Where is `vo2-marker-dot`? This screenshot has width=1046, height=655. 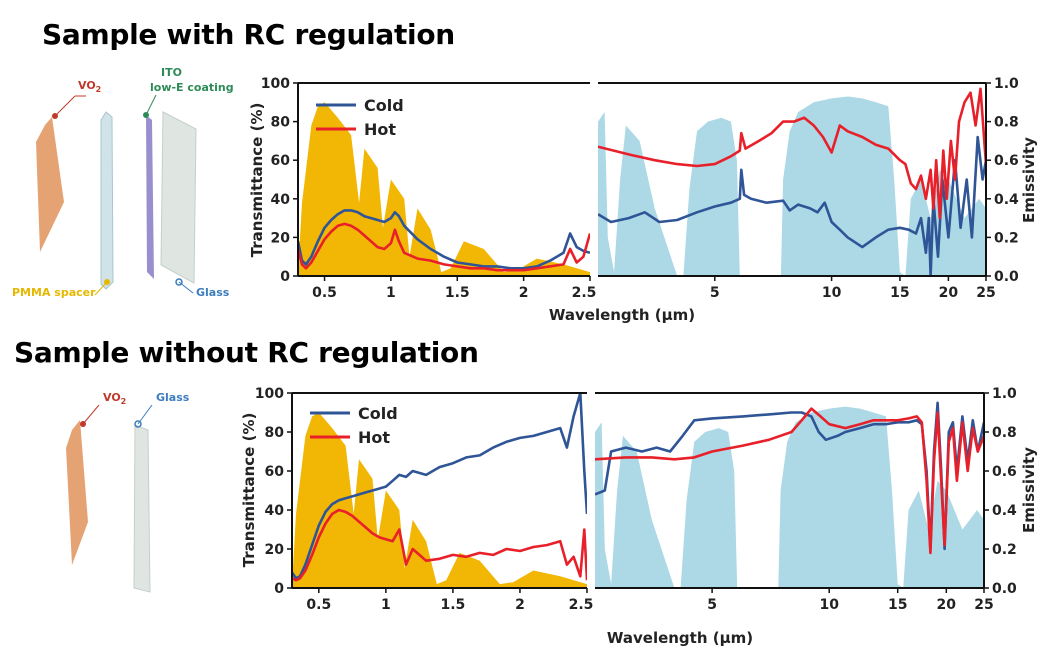
vo2-marker-dot is located at coordinates (55, 116).